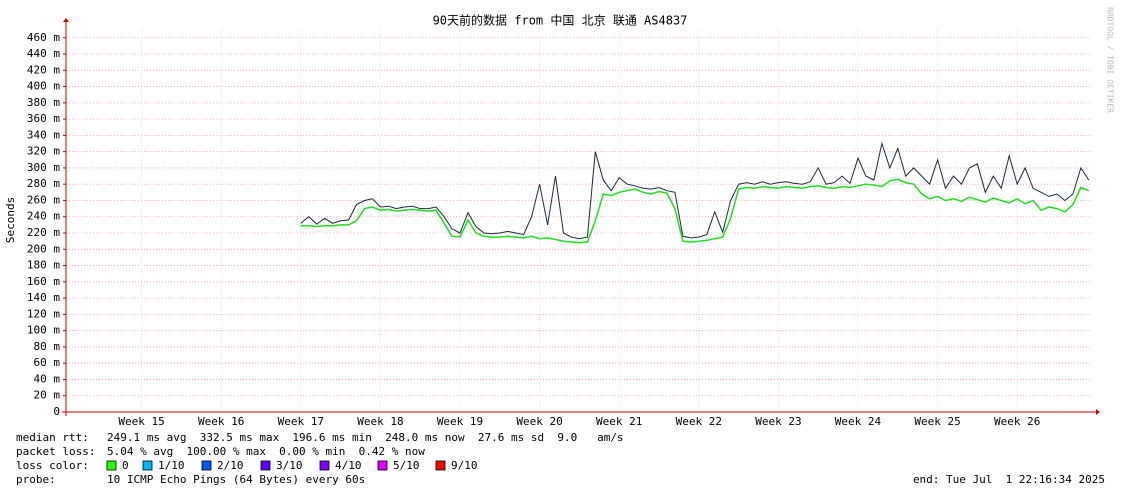 This screenshot has height=494, width=1121. I want to click on y-tick-label: 420 m, so click(43, 69).